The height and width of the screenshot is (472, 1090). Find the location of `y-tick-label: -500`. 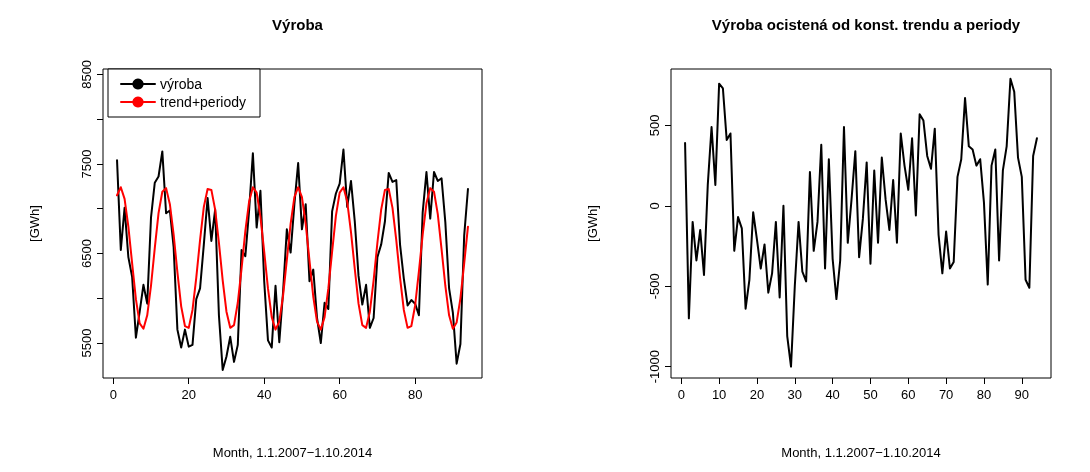

y-tick-label: -500 is located at coordinates (654, 286).